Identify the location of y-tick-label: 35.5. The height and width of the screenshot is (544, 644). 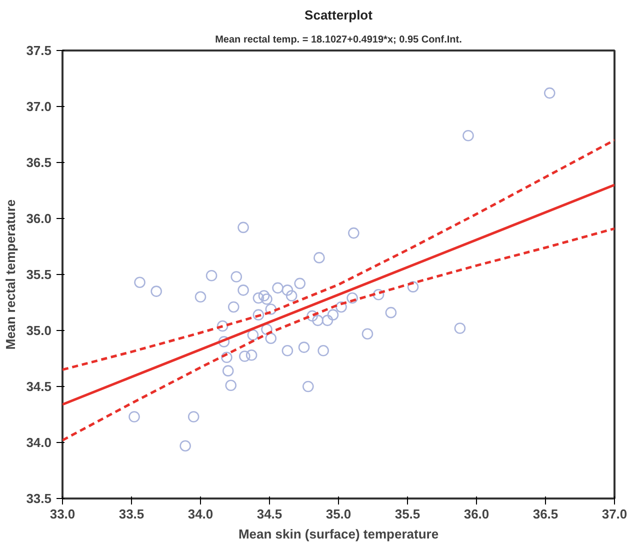
(39, 274).